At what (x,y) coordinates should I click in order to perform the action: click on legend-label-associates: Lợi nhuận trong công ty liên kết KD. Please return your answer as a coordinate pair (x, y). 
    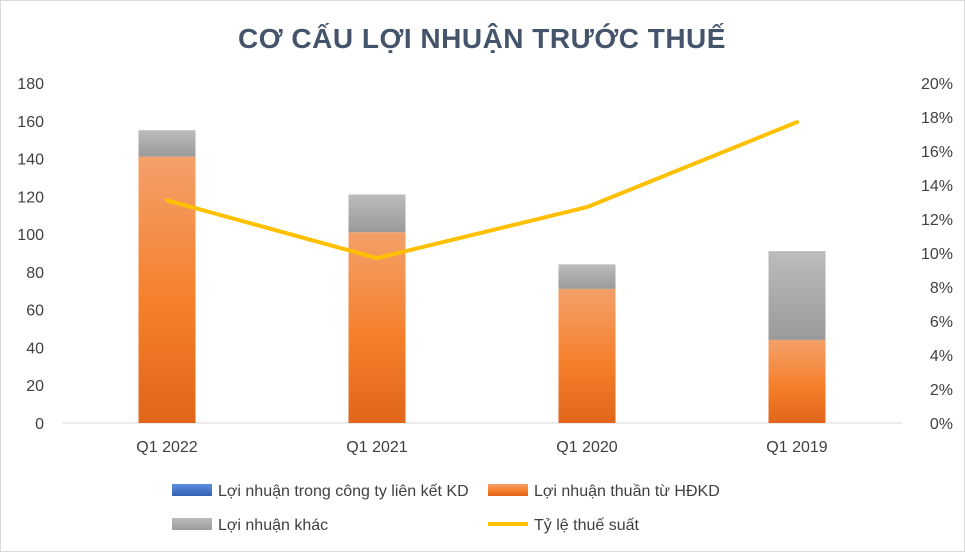
    Looking at the image, I should click on (343, 491).